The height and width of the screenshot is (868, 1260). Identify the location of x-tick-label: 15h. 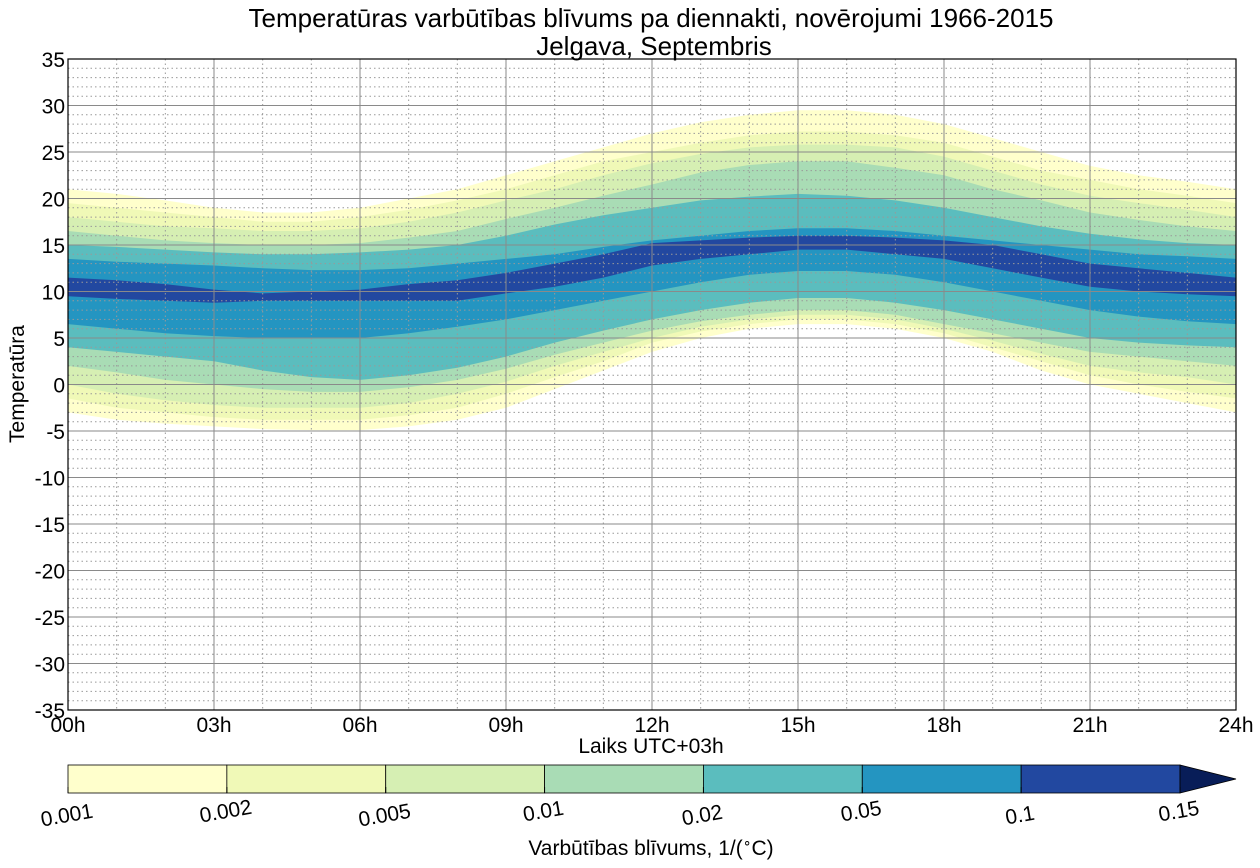
(797, 725).